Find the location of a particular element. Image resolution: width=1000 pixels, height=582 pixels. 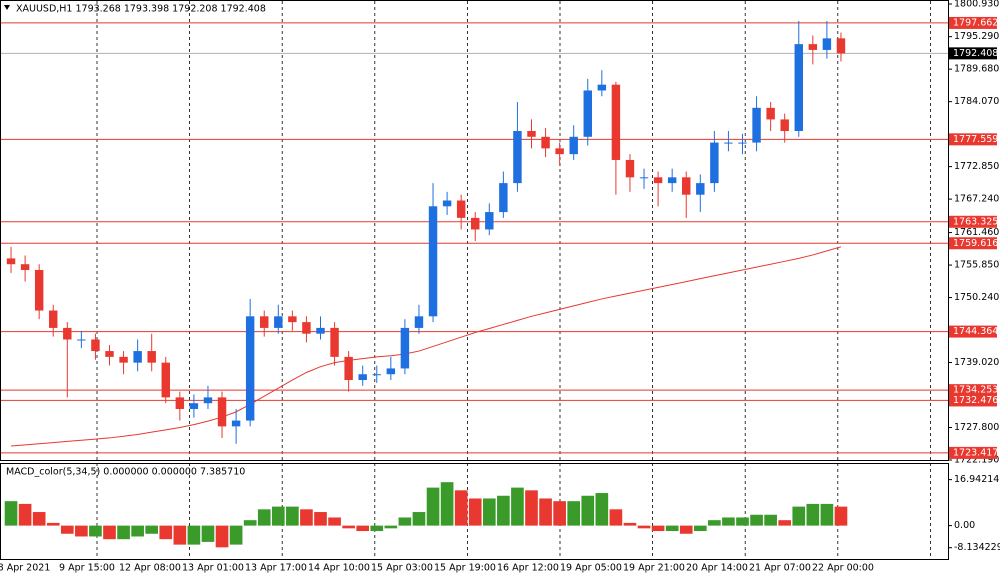

y-tick-label: 1767.240 is located at coordinates (976, 199).